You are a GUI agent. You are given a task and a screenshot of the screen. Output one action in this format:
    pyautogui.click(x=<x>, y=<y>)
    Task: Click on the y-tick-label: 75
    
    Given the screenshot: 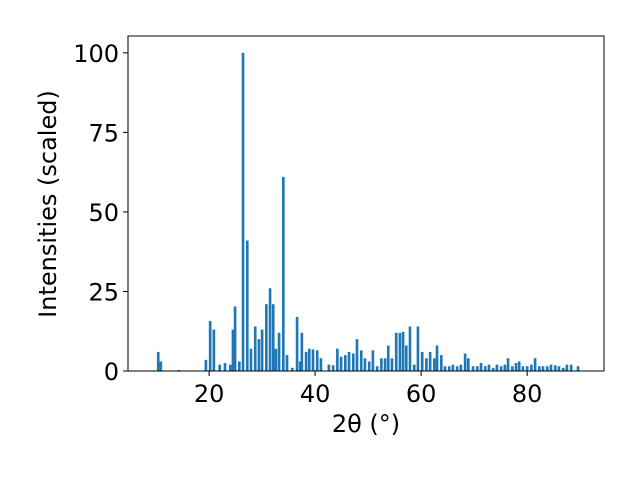 What is the action you would take?
    pyautogui.click(x=103, y=133)
    